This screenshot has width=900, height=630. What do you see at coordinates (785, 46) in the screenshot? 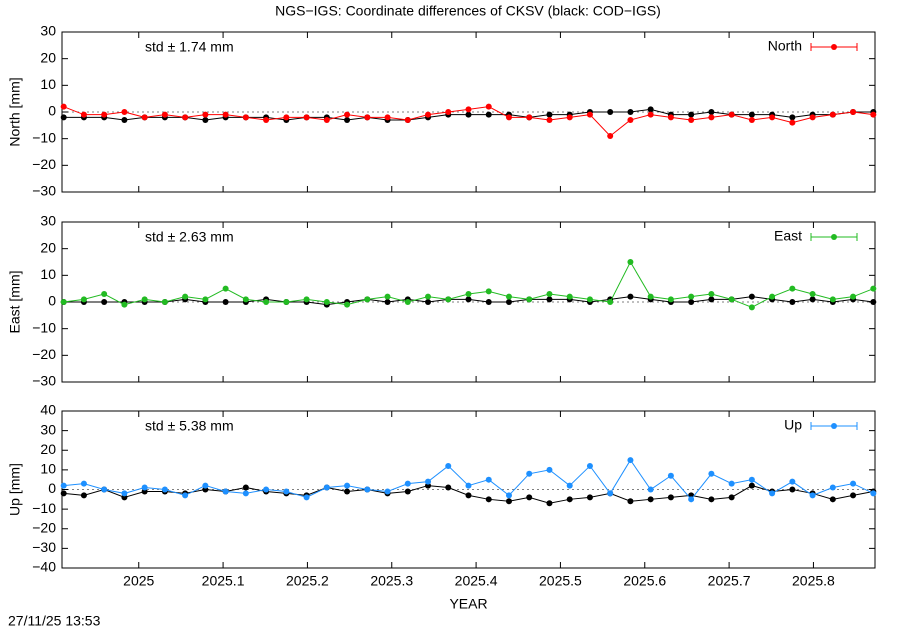
I see `legend-label: North` at bounding box center [785, 46].